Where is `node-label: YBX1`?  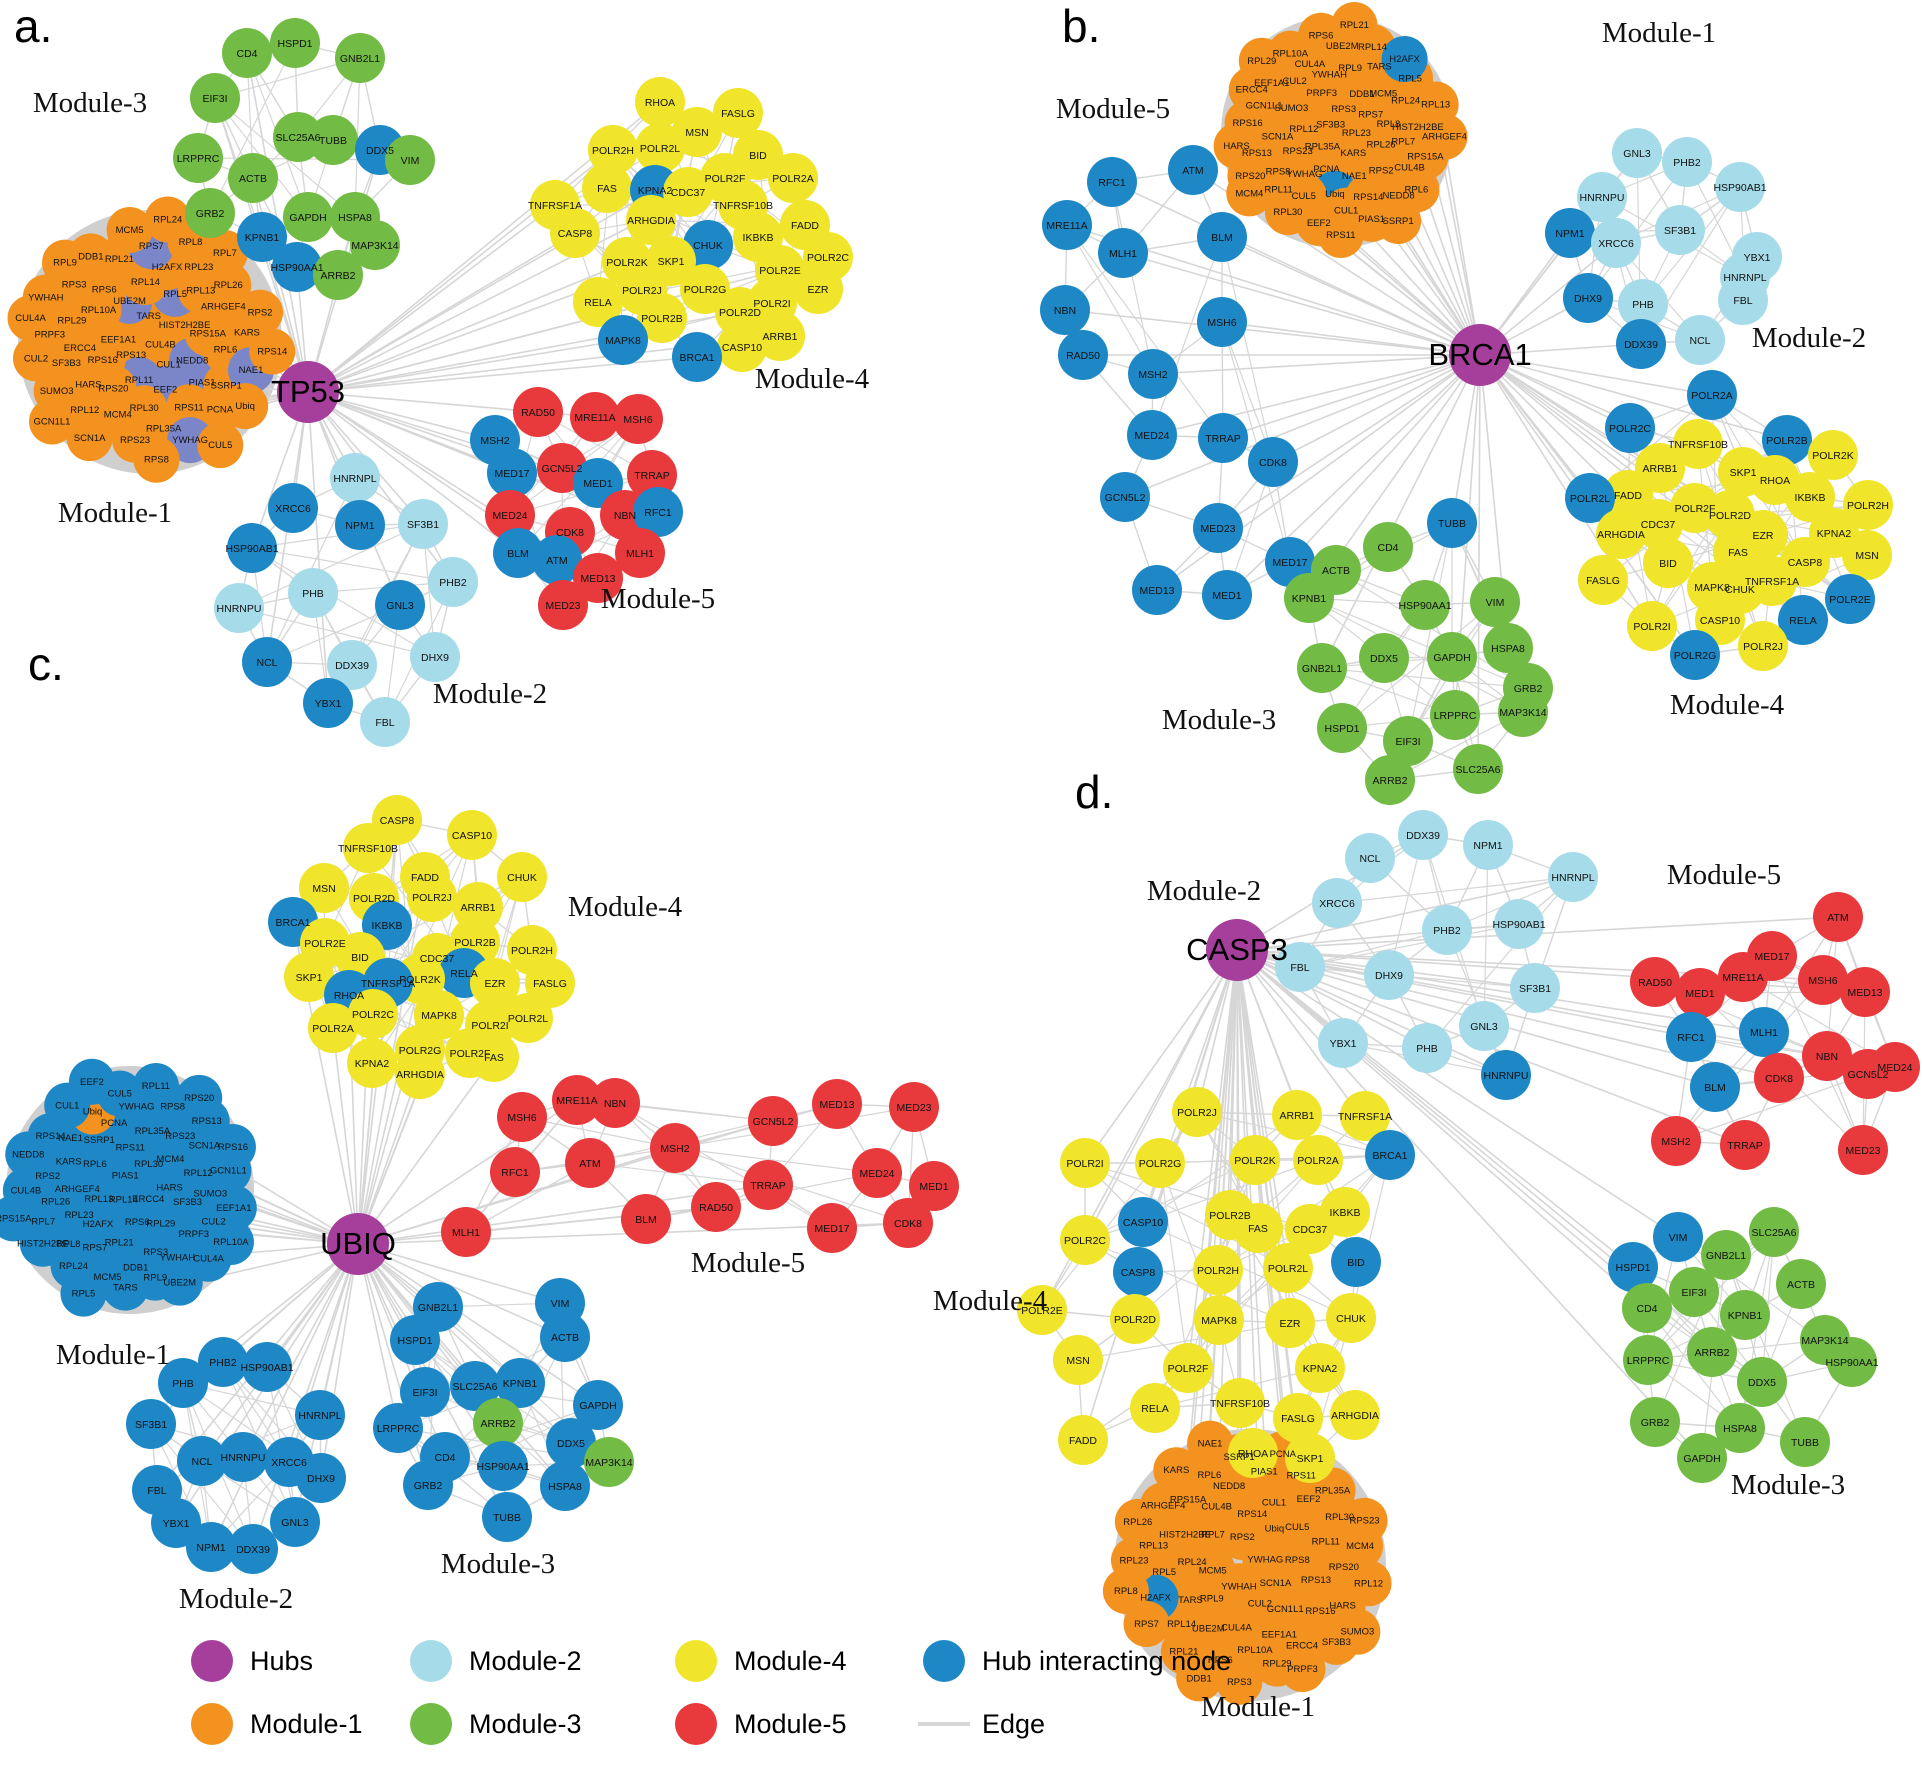
node-label: YBX1 is located at coordinates (1343, 1044).